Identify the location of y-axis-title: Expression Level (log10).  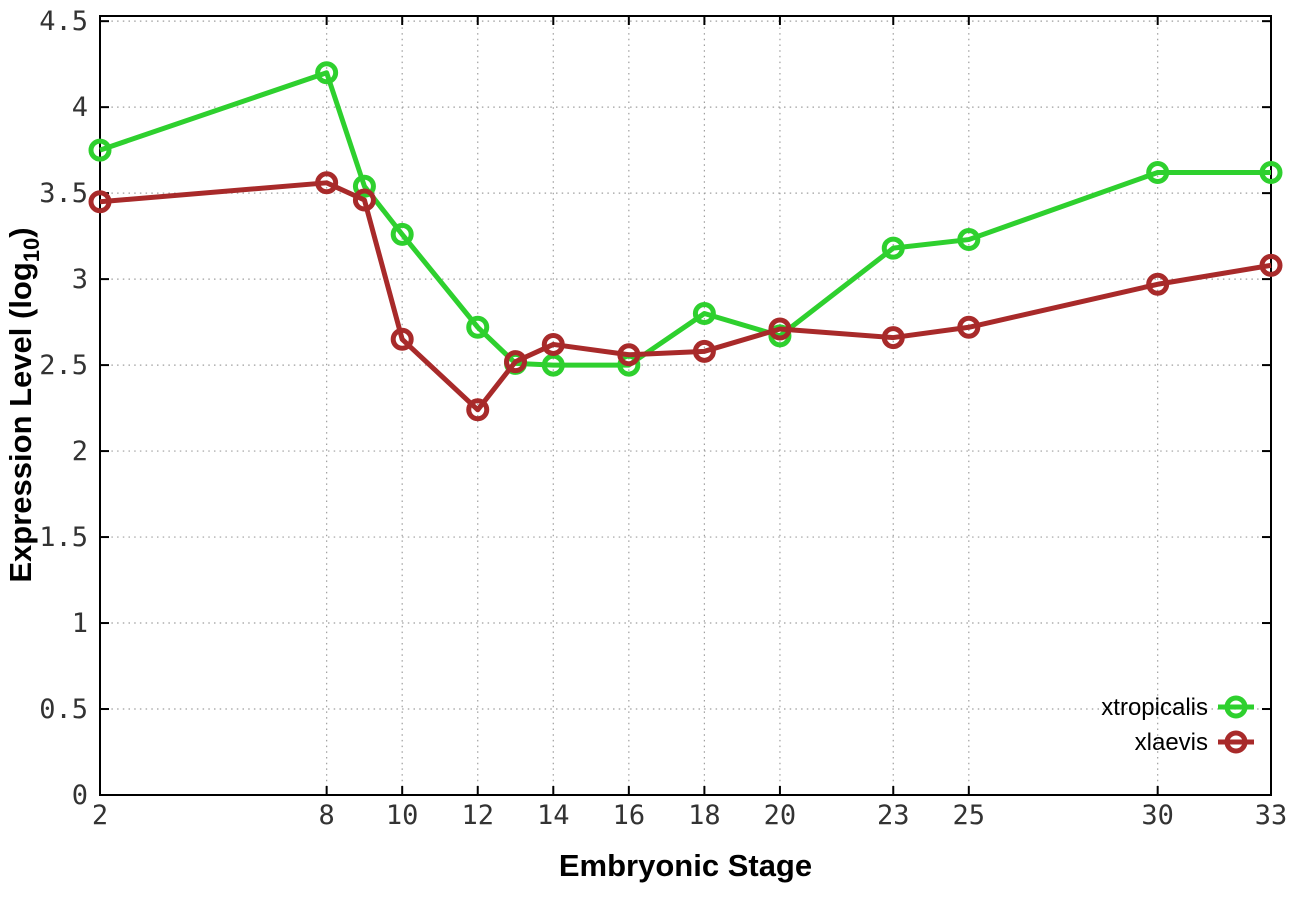
(23, 404).